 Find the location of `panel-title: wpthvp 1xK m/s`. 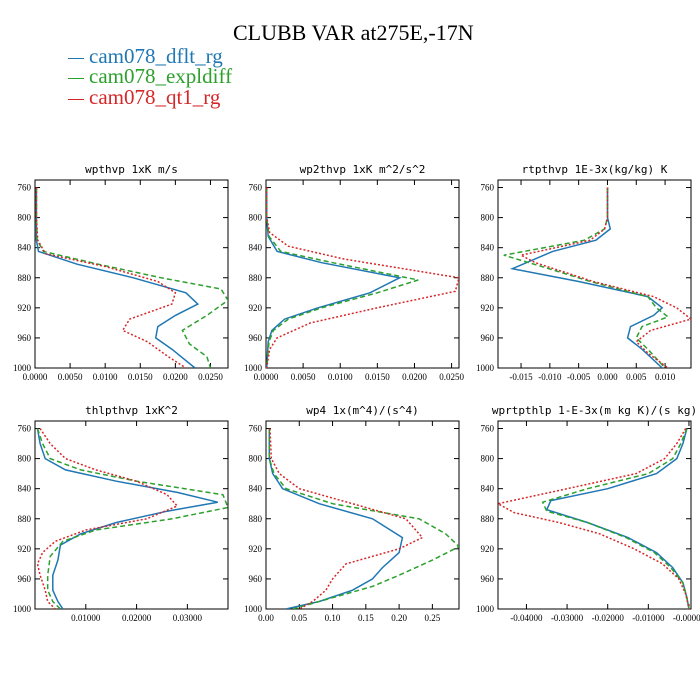

panel-title: wpthvp 1xK m/s is located at coordinates (131, 169).